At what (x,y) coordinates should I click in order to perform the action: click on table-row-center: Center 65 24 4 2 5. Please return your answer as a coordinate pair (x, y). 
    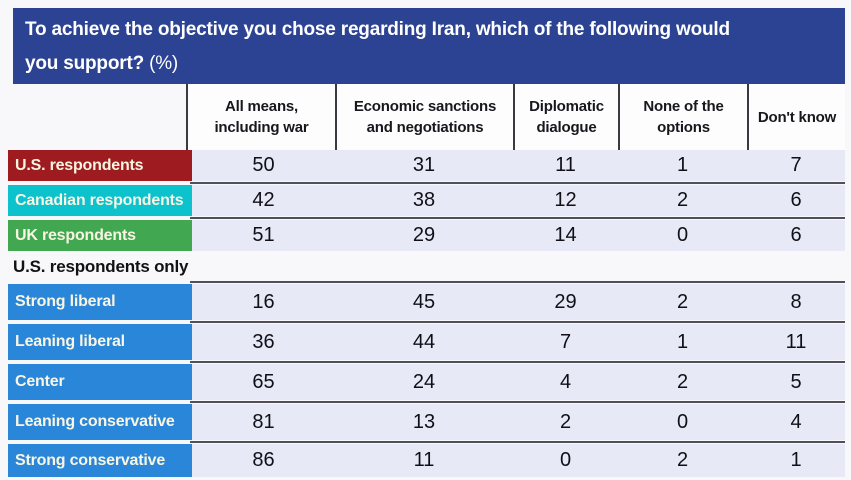
    Looking at the image, I should click on (426, 382).